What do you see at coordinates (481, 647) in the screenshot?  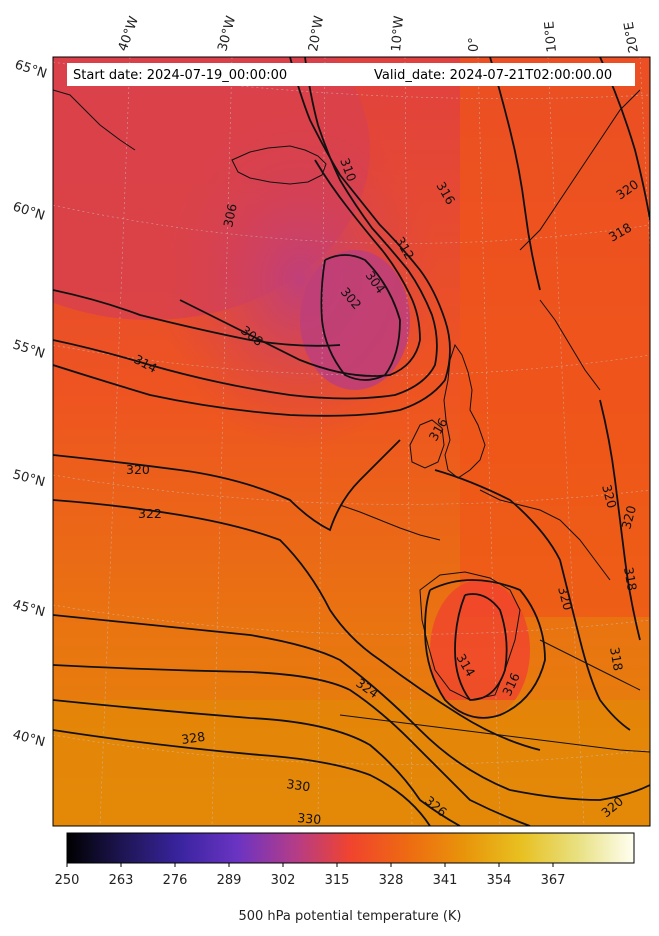 I see `contour-314-southern` at bounding box center [481, 647].